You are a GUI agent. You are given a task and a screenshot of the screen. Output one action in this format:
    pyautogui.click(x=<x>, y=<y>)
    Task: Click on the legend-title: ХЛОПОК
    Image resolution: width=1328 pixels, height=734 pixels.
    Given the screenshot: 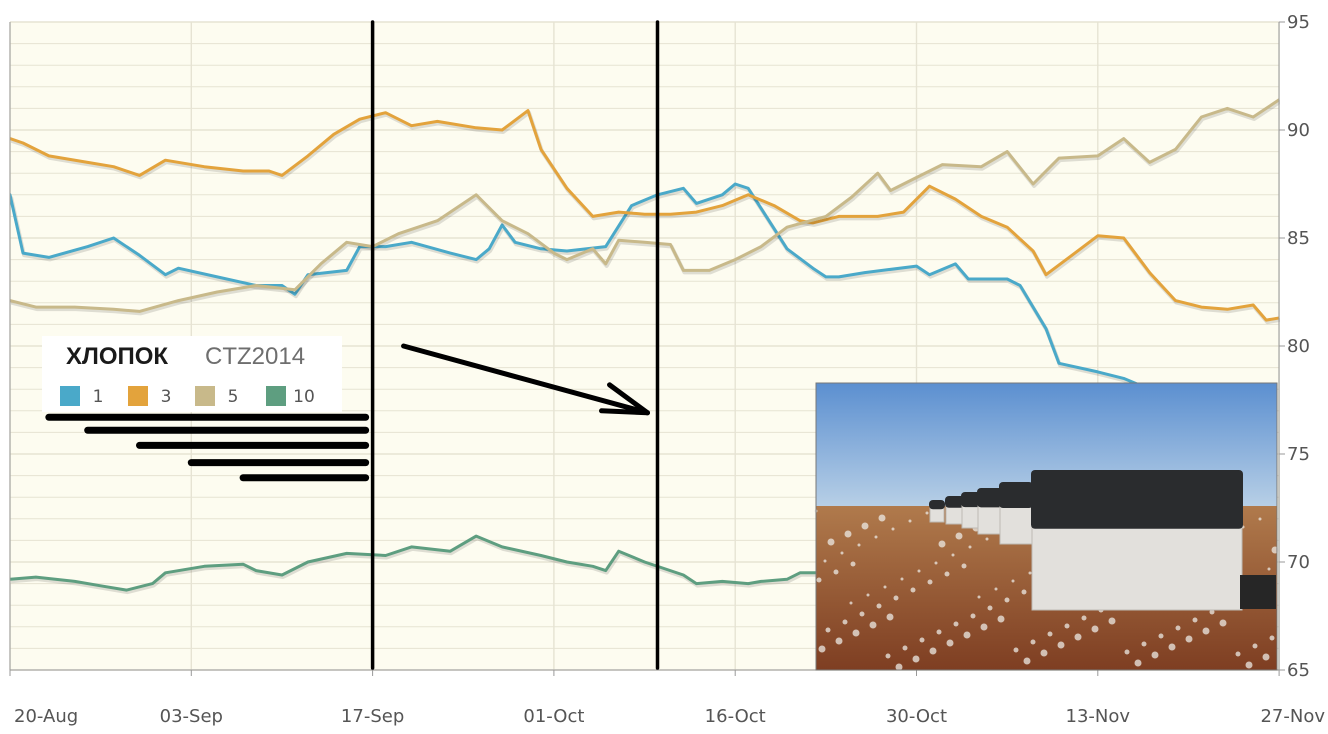 What is the action you would take?
    pyautogui.click(x=117, y=356)
    